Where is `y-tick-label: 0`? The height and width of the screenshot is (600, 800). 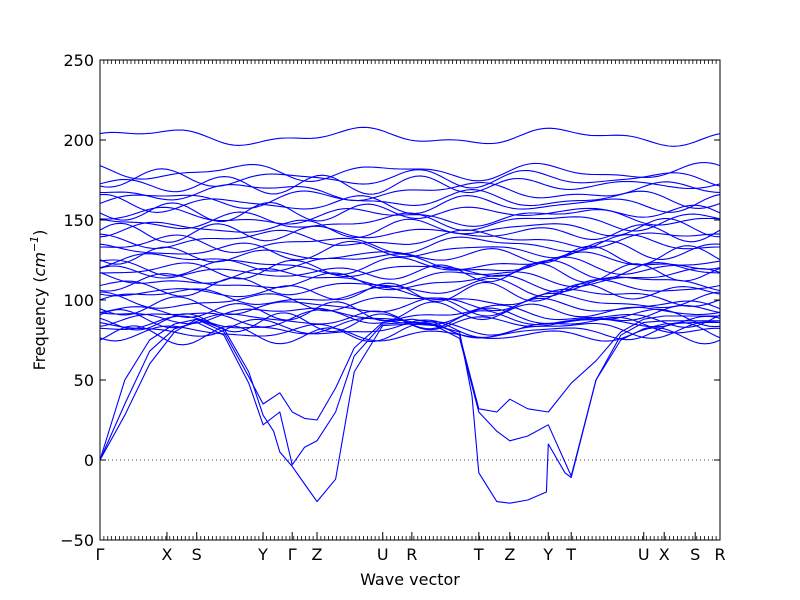
y-tick-label: 0 is located at coordinates (89, 460).